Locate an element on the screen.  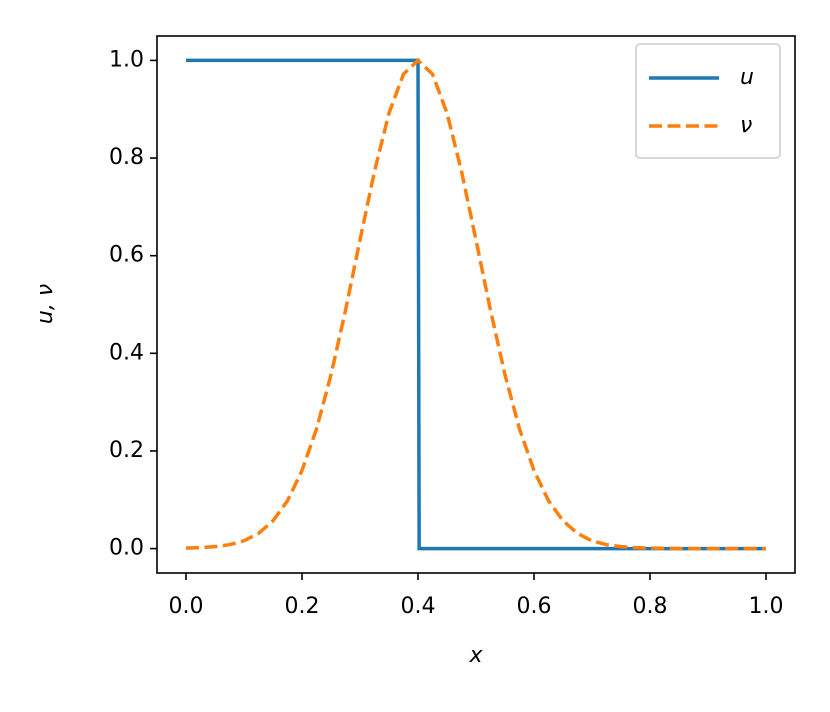
y-tick-label: 0.6 is located at coordinates (126, 255).